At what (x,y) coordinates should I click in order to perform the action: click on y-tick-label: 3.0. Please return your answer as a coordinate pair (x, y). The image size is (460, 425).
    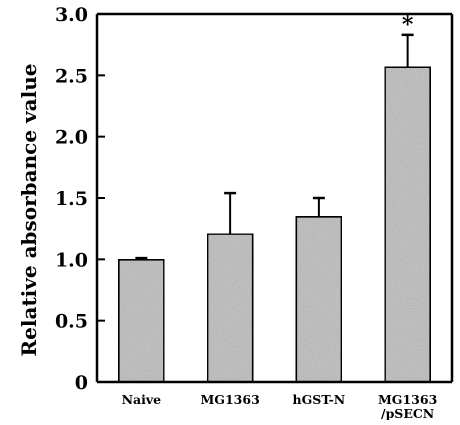
    Looking at the image, I should click on (71, 15).